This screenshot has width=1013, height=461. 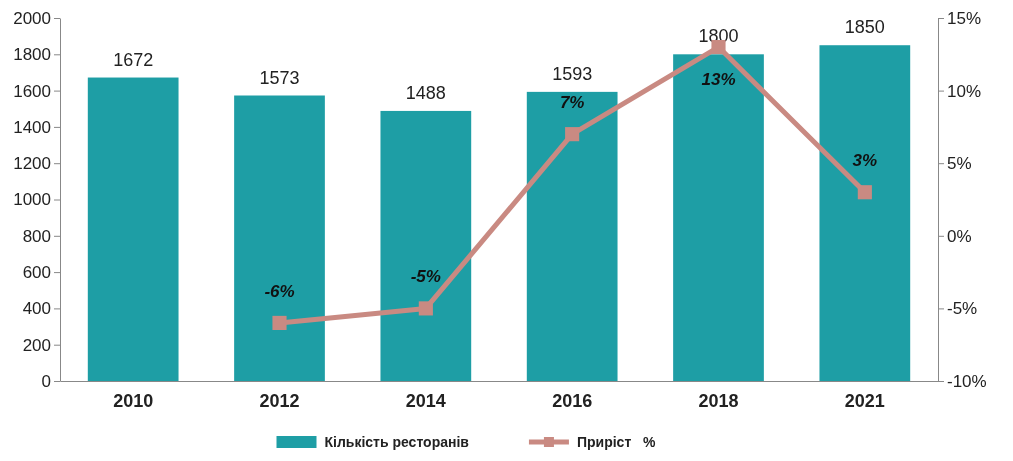 What do you see at coordinates (36, 236) in the screenshot?
I see `y-tick-label: 800` at bounding box center [36, 236].